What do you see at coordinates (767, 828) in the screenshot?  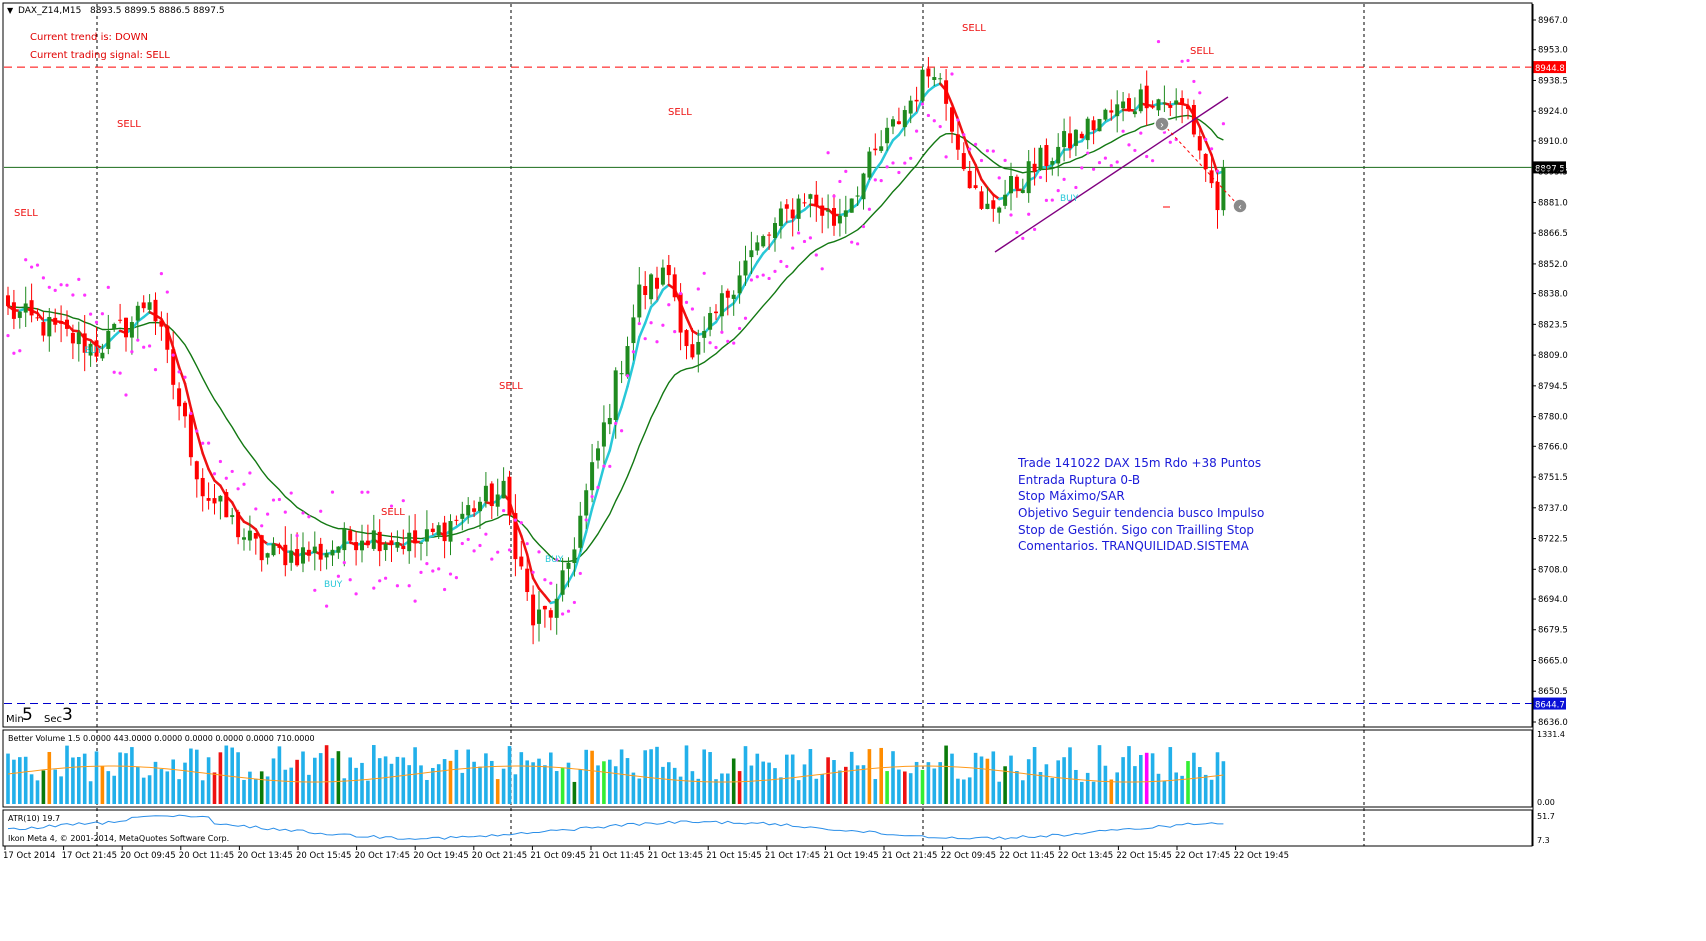 I see `atr-subwindow` at bounding box center [767, 828].